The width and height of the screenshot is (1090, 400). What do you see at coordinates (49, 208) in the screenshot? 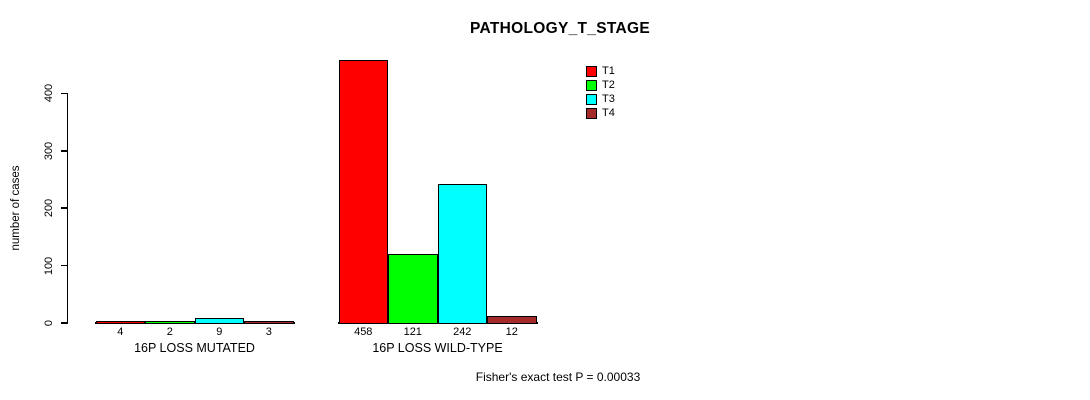
I see `y-tick-label: 200` at bounding box center [49, 208].